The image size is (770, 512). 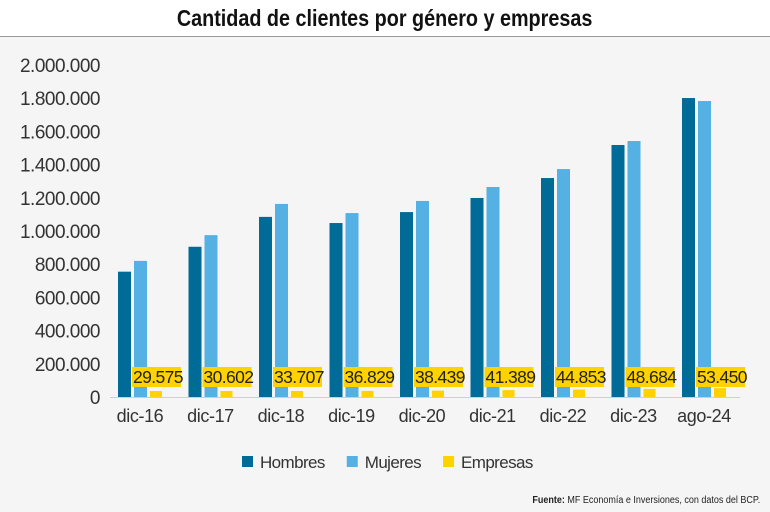 What do you see at coordinates (393, 462) in the screenshot?
I see `legend-label-mujeres: Mujeres` at bounding box center [393, 462].